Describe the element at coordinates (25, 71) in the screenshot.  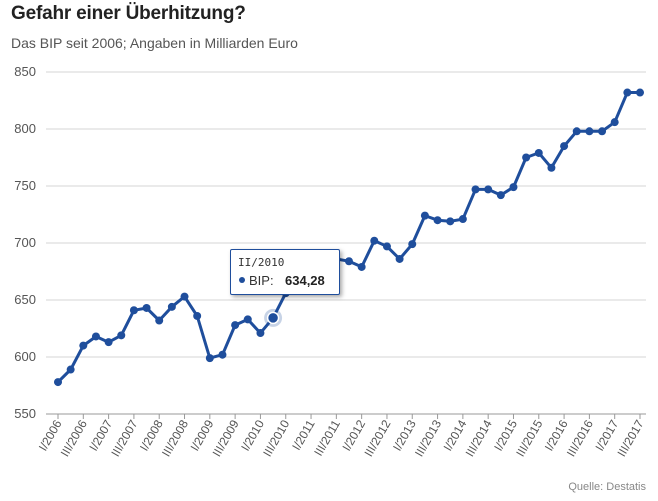
I see `y-tick-label: 850` at that location.